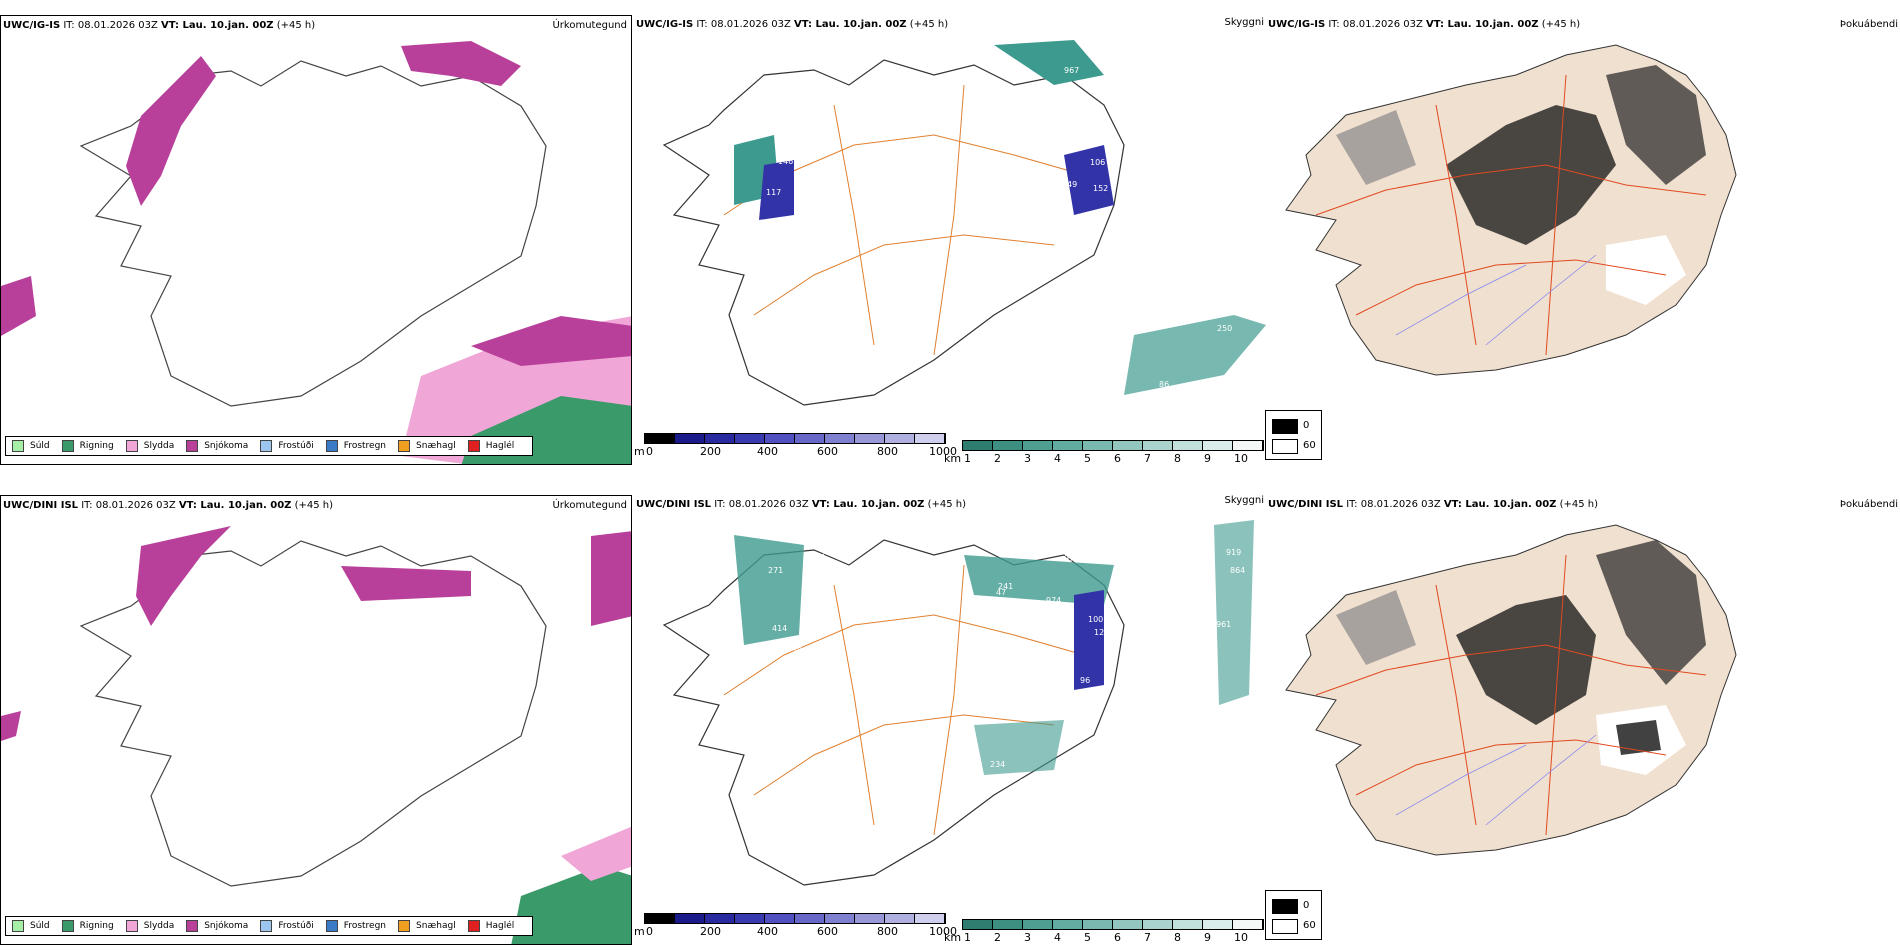  I want to click on vis-label: 975, so click(1071, 558).